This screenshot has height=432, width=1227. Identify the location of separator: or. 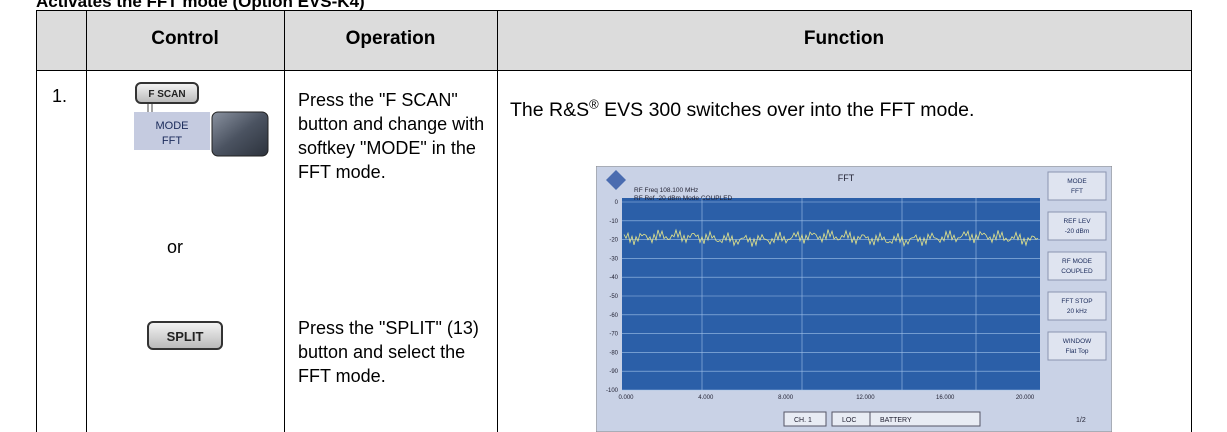
(175, 247).